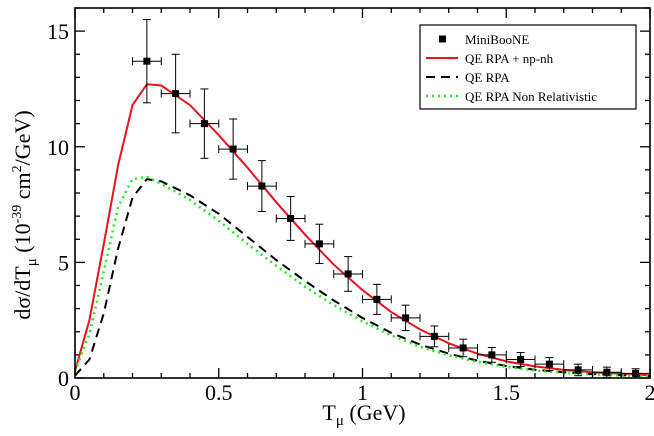 The height and width of the screenshot is (436, 654). Describe the element at coordinates (362, 392) in the screenshot. I see `x-tick-label: 1` at that location.